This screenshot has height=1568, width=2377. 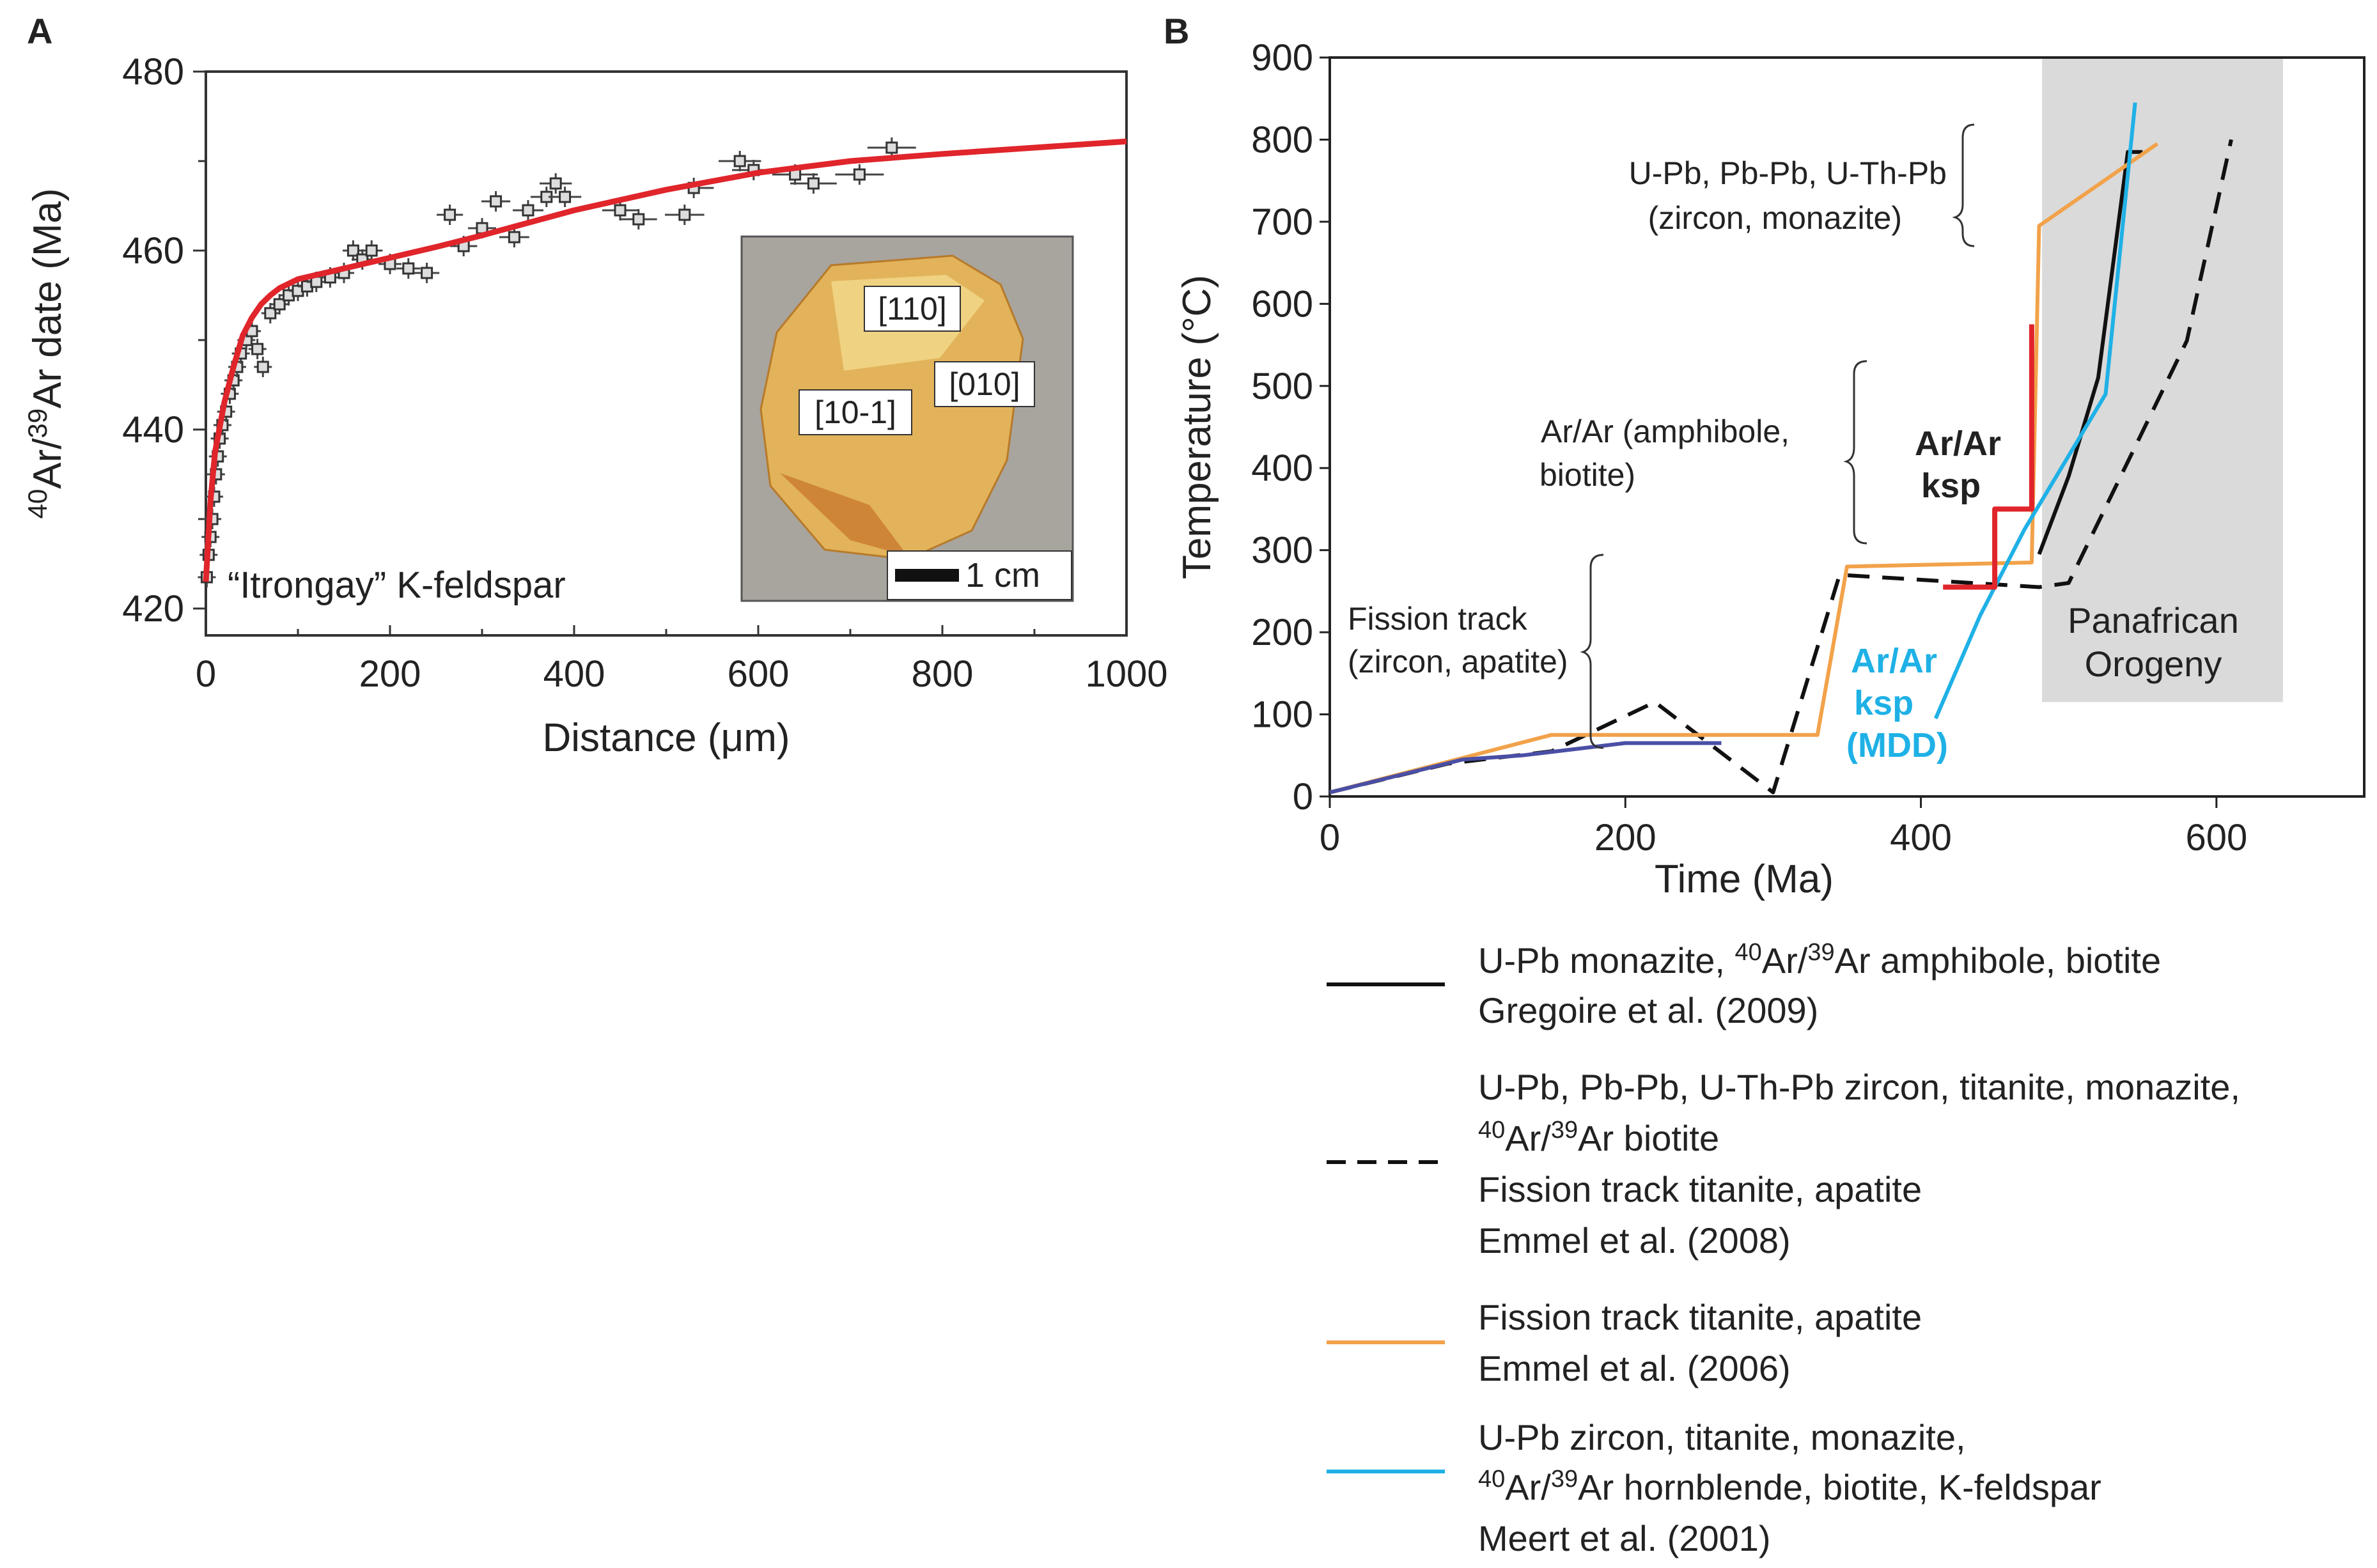 I want to click on panel-b-x-axis-title: Time (Ma), so click(x=1744, y=879).